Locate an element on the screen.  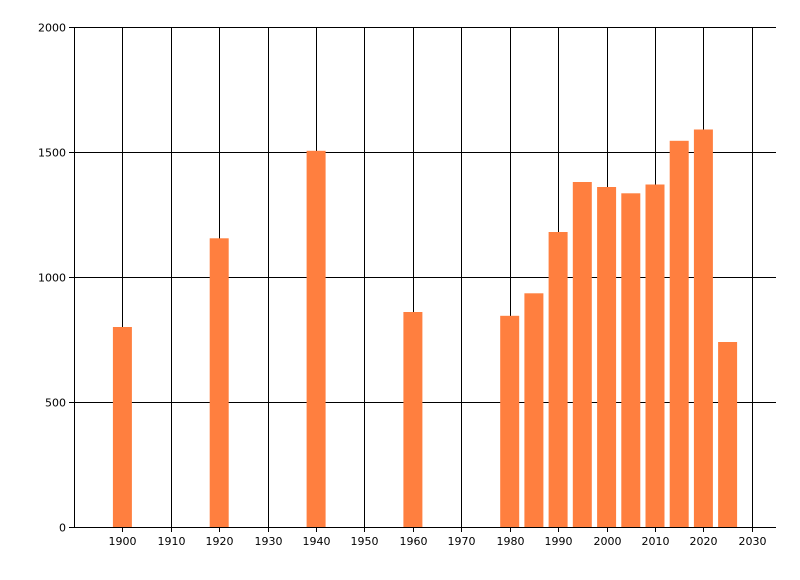
x-tick-label: 1910 is located at coordinates (172, 541).